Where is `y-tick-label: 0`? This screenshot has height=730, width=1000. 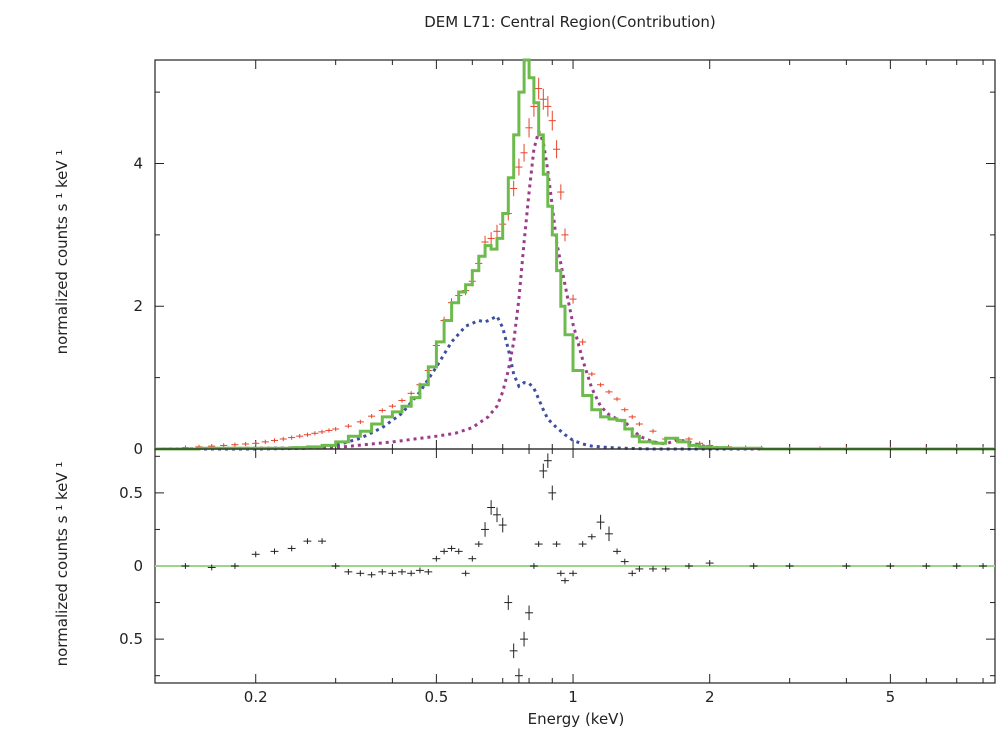
y-tick-label: 0 is located at coordinates (138, 566).